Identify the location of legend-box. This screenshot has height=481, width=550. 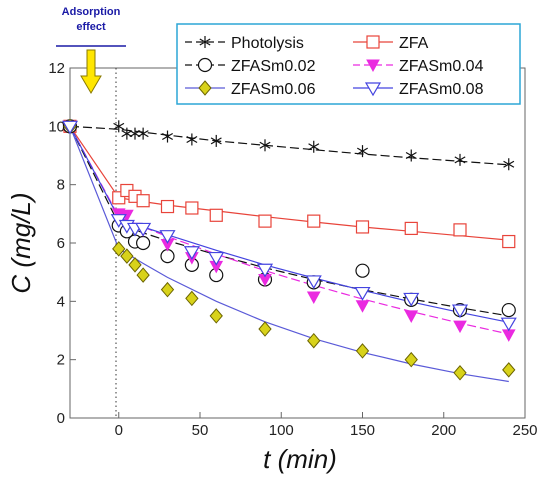
(348, 64).